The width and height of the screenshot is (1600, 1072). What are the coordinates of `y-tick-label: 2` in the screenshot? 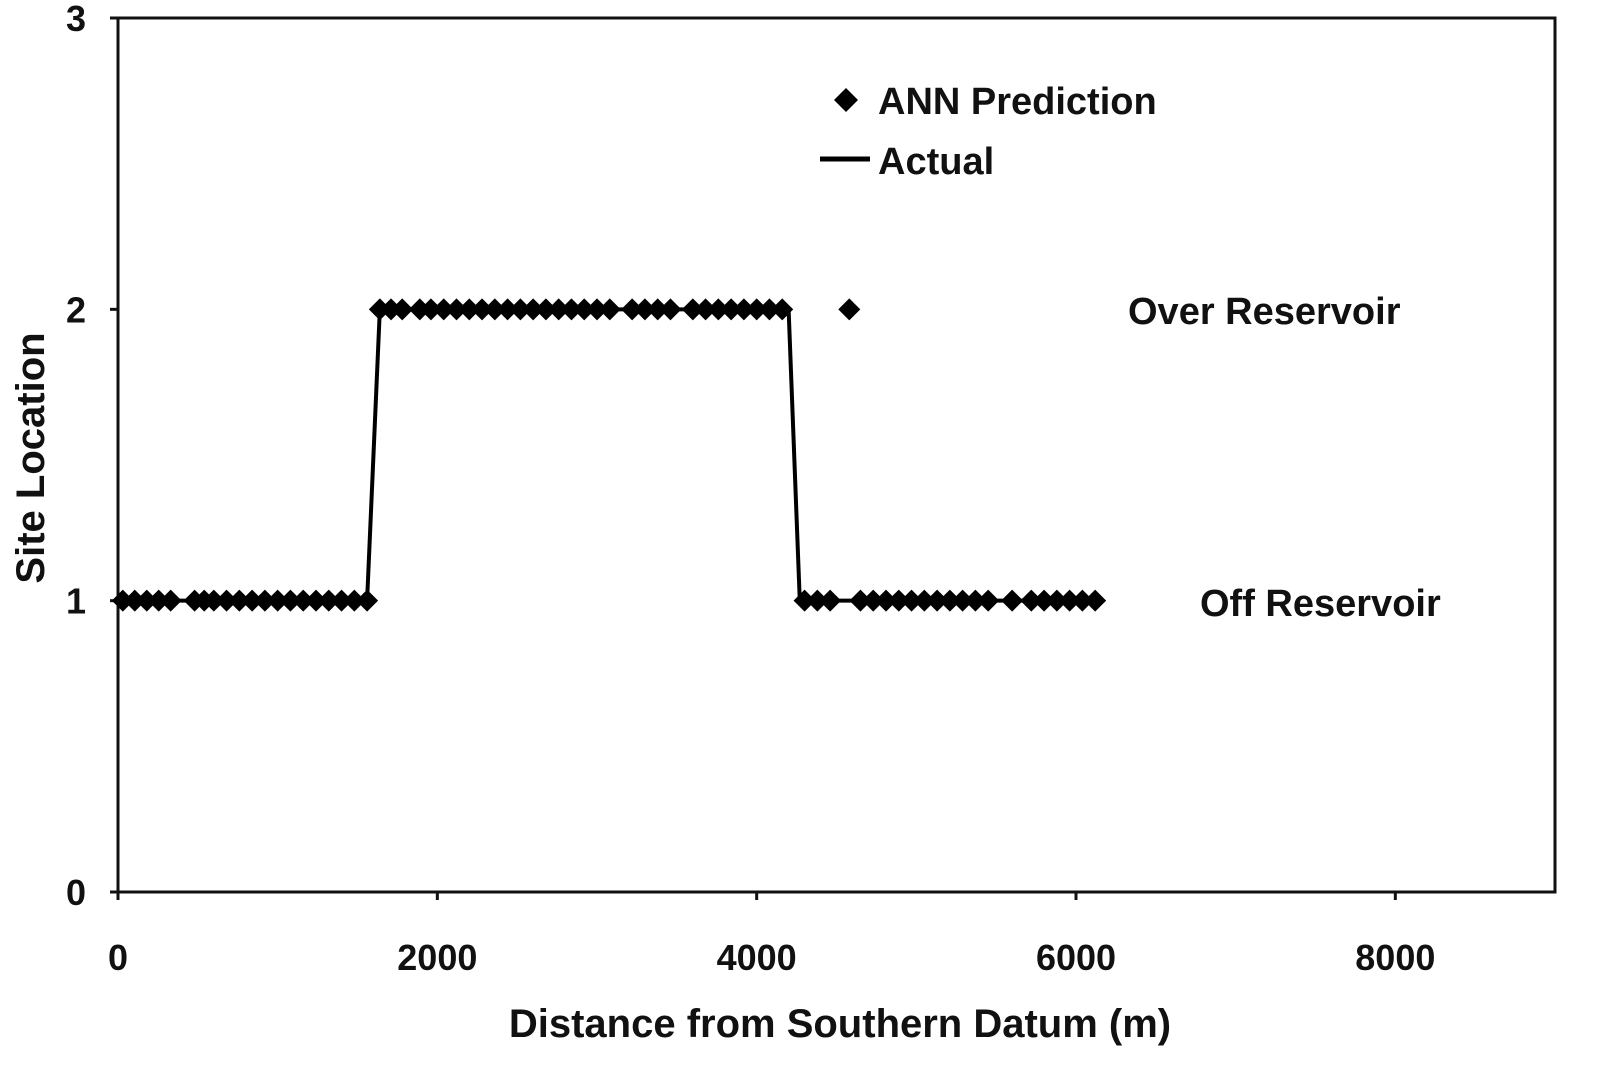 It's located at (76, 309).